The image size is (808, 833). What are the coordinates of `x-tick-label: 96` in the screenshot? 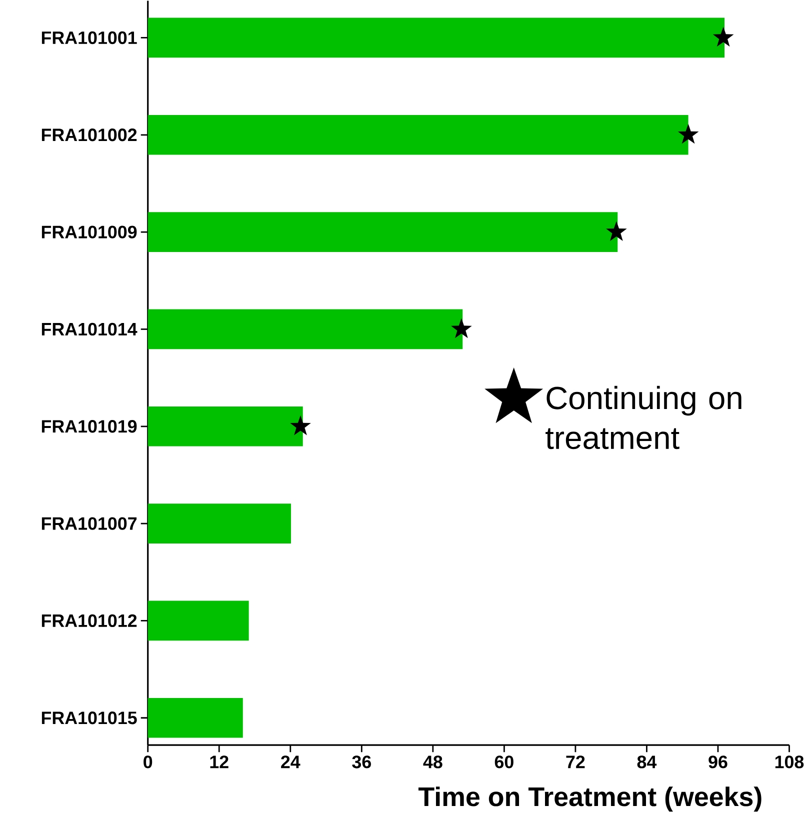 It's located at (718, 762).